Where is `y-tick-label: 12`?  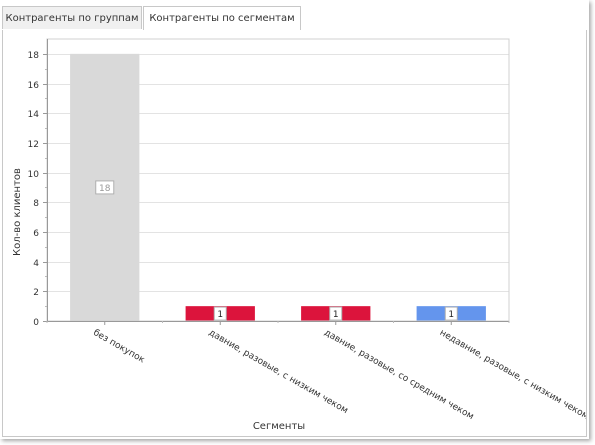
y-tick-label: 12 is located at coordinates (33, 145).